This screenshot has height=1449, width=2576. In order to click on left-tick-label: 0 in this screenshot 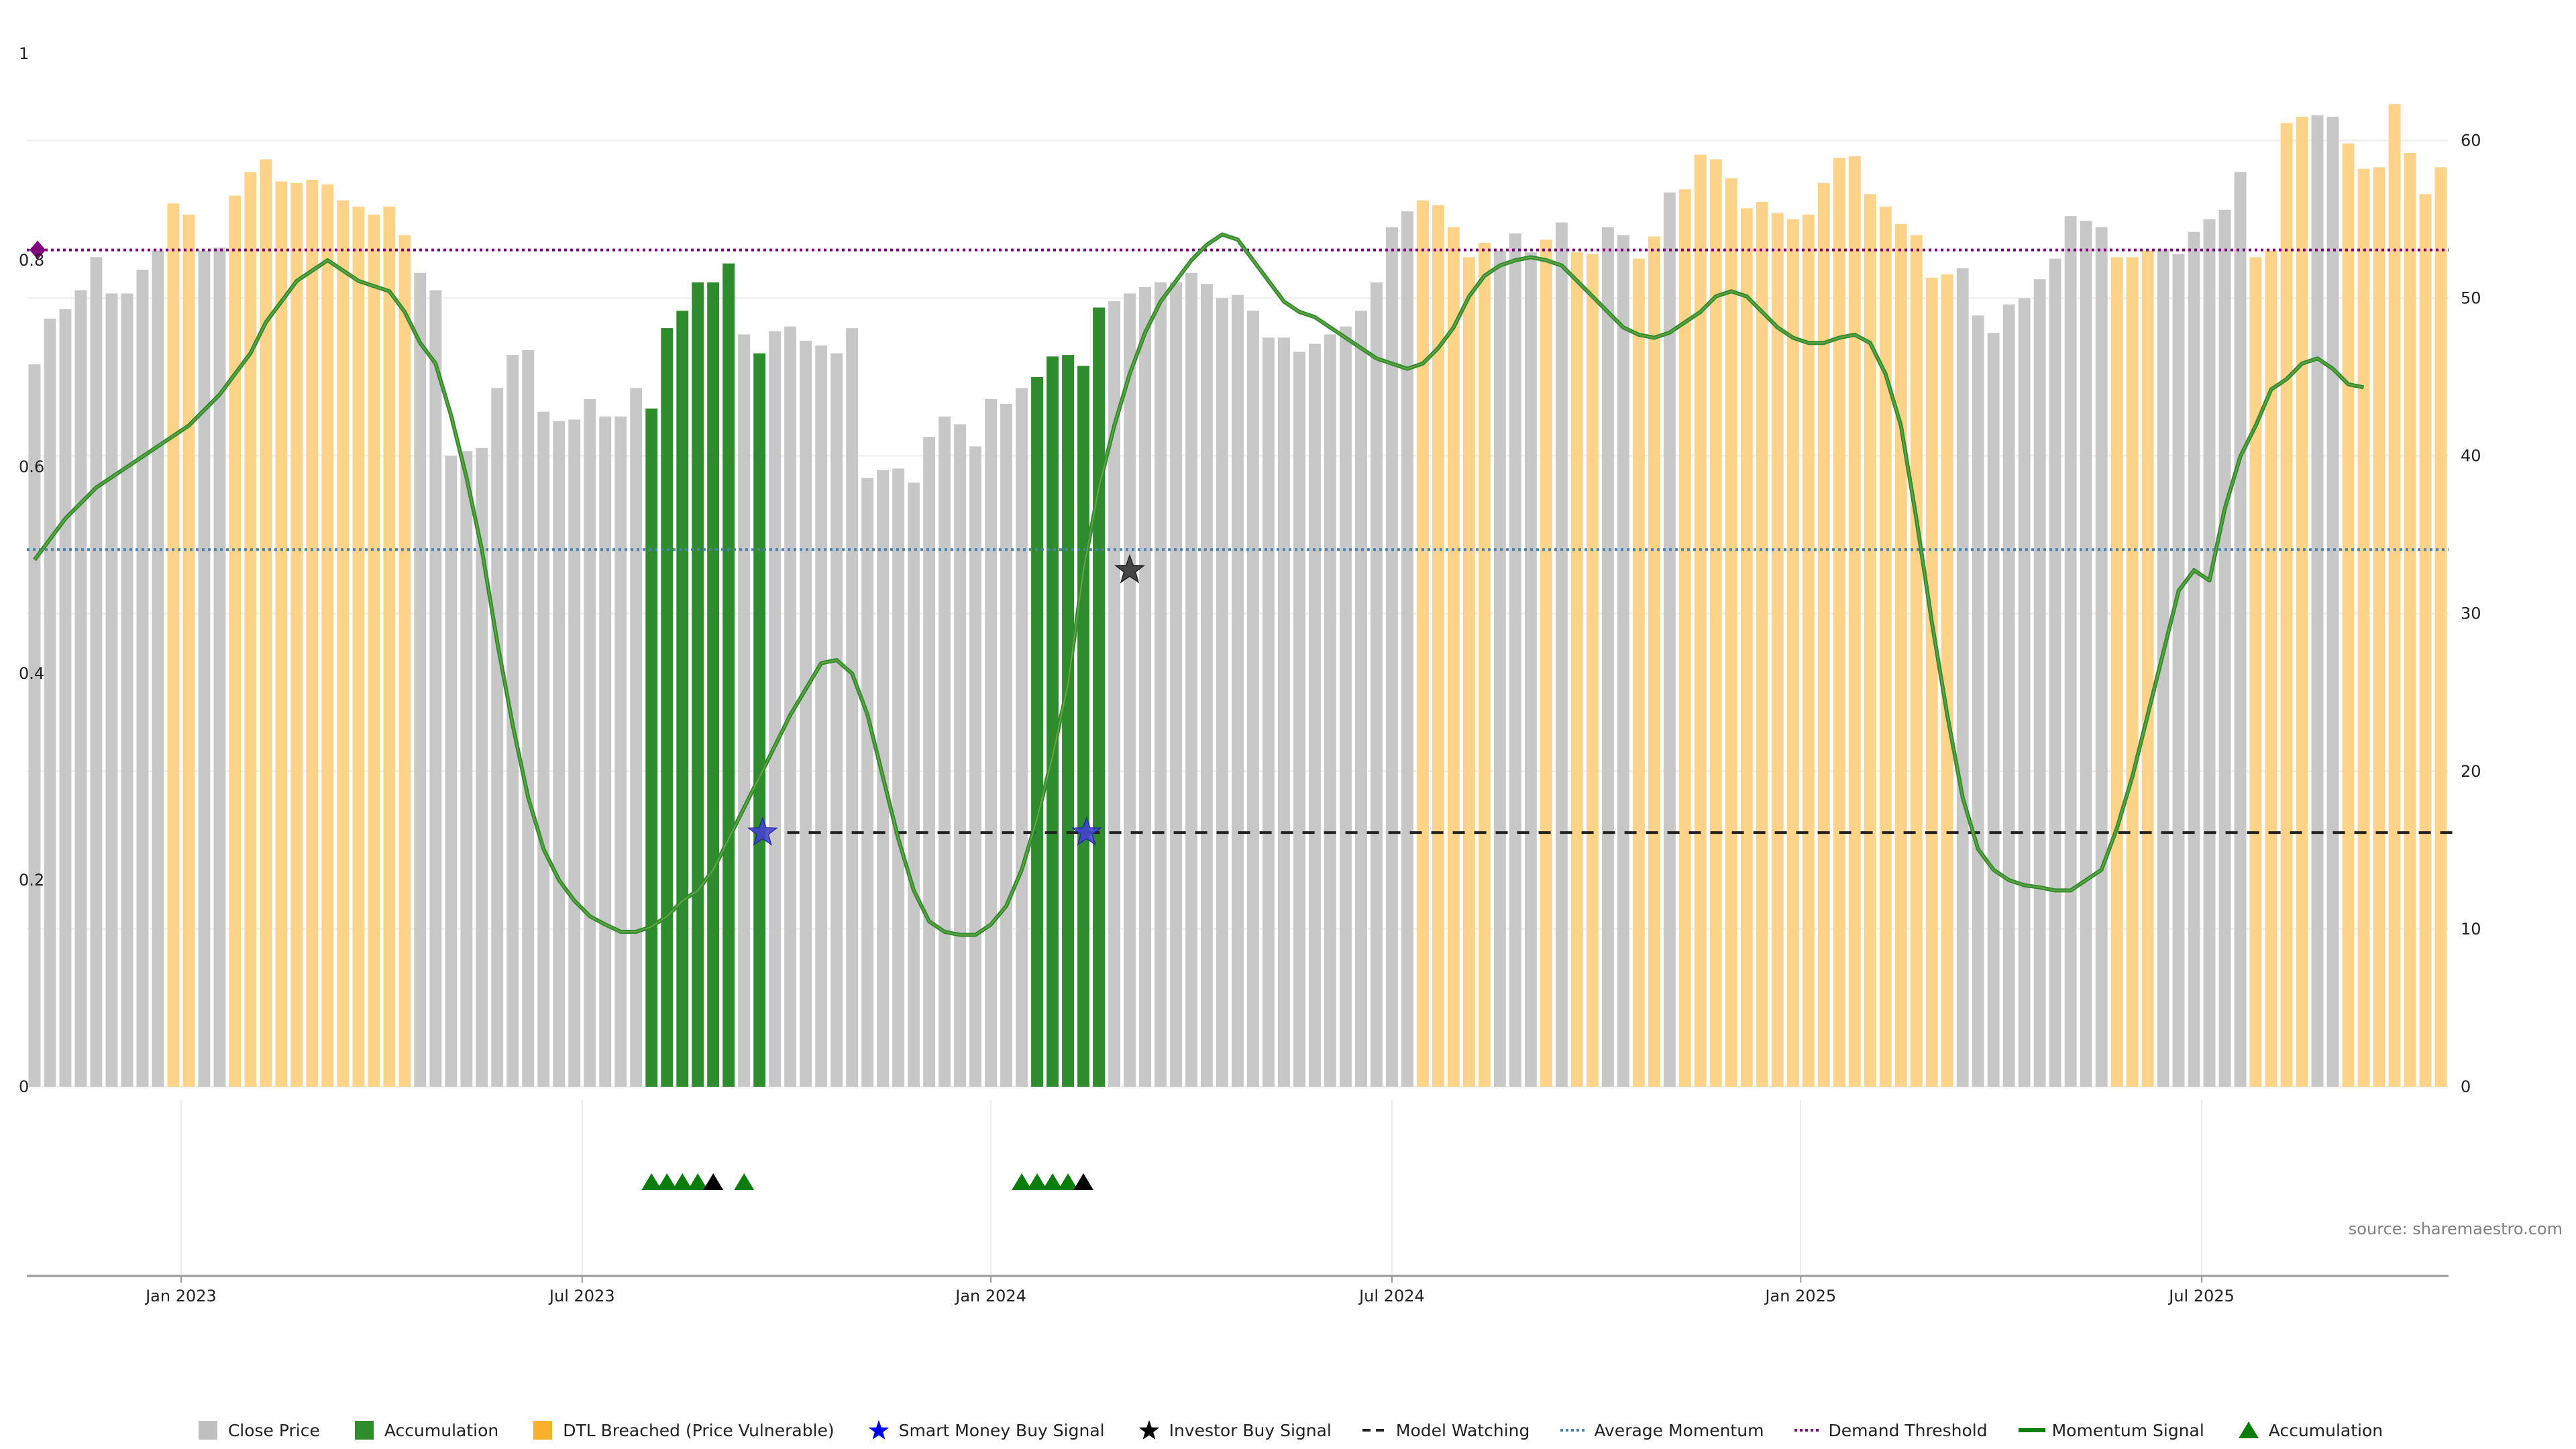, I will do `click(24, 1086)`.